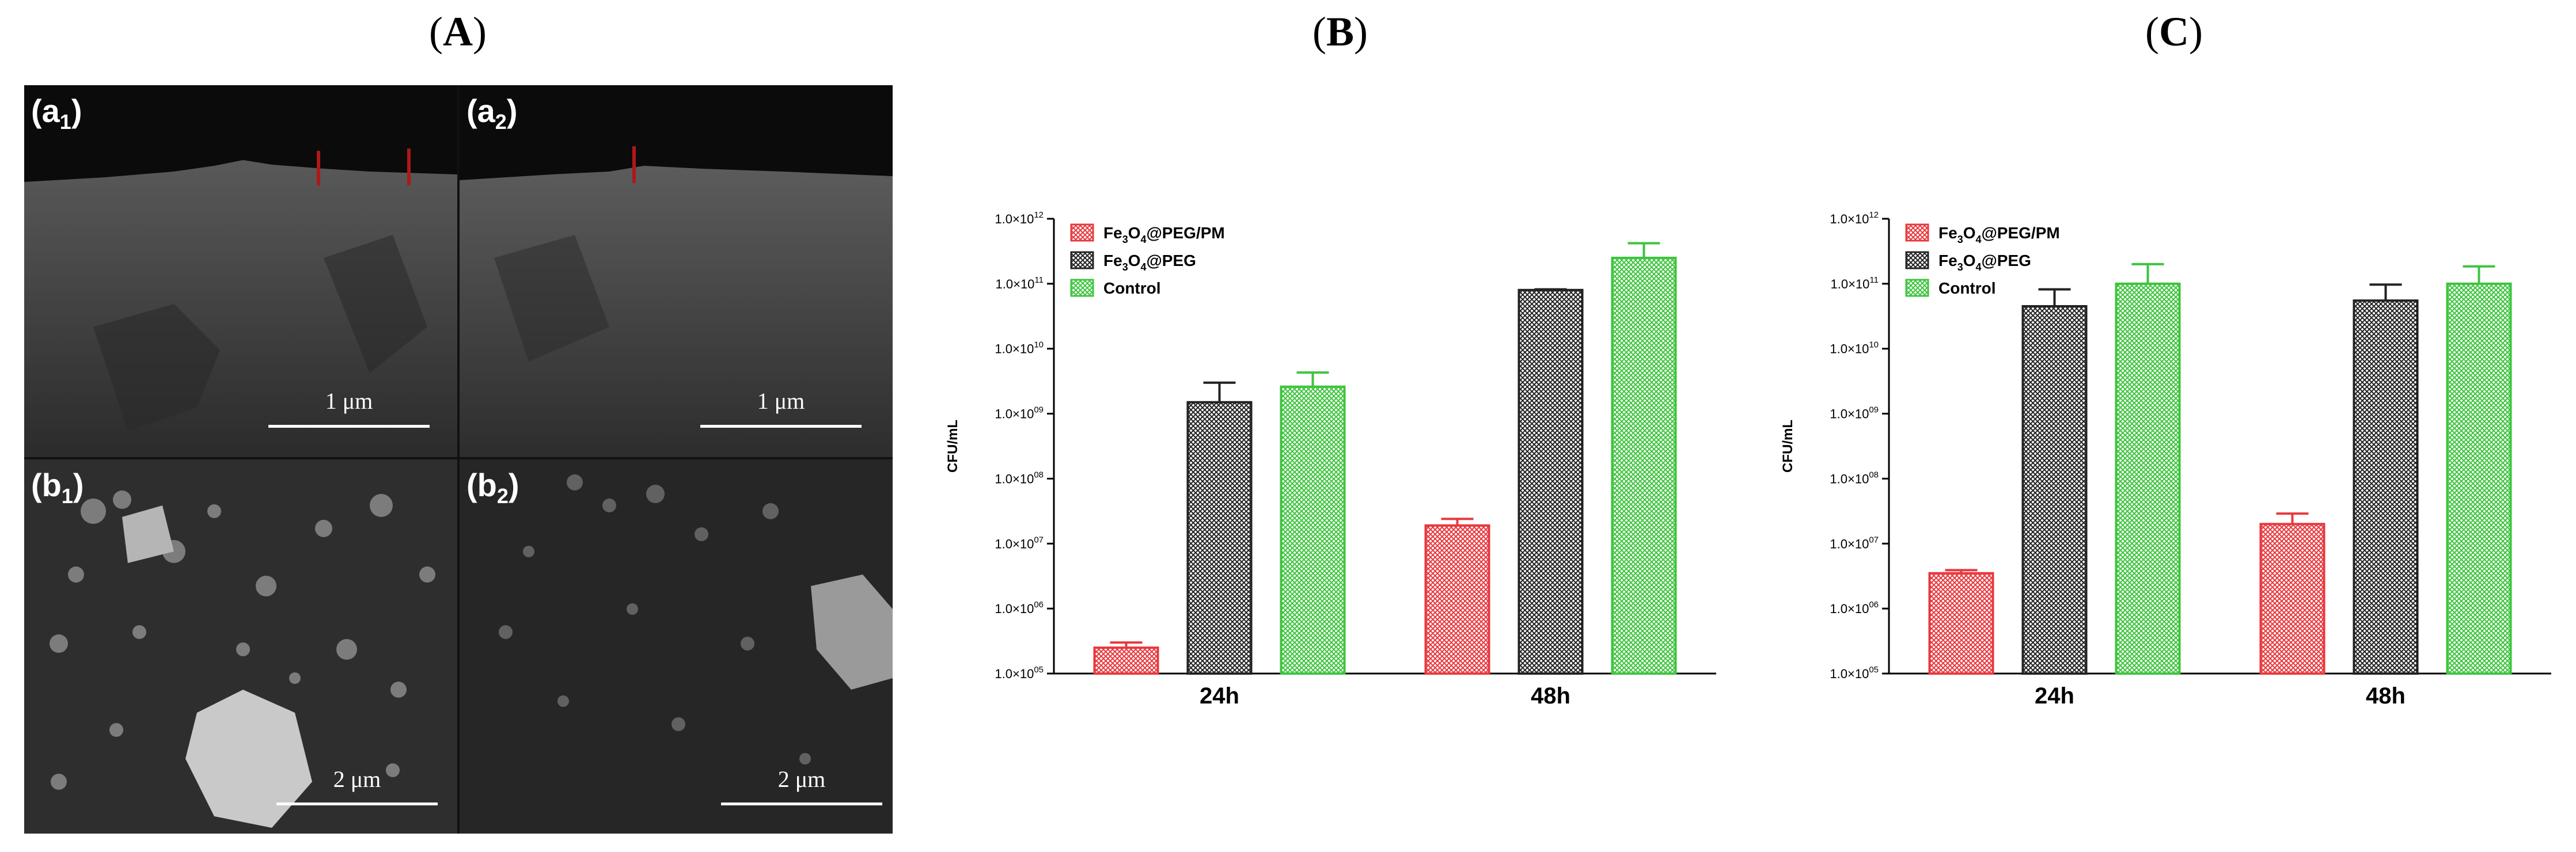 Image resolution: width=2576 pixels, height=852 pixels. Describe the element at coordinates (357, 803) in the screenshot. I see `scalebar-b1` at that location.